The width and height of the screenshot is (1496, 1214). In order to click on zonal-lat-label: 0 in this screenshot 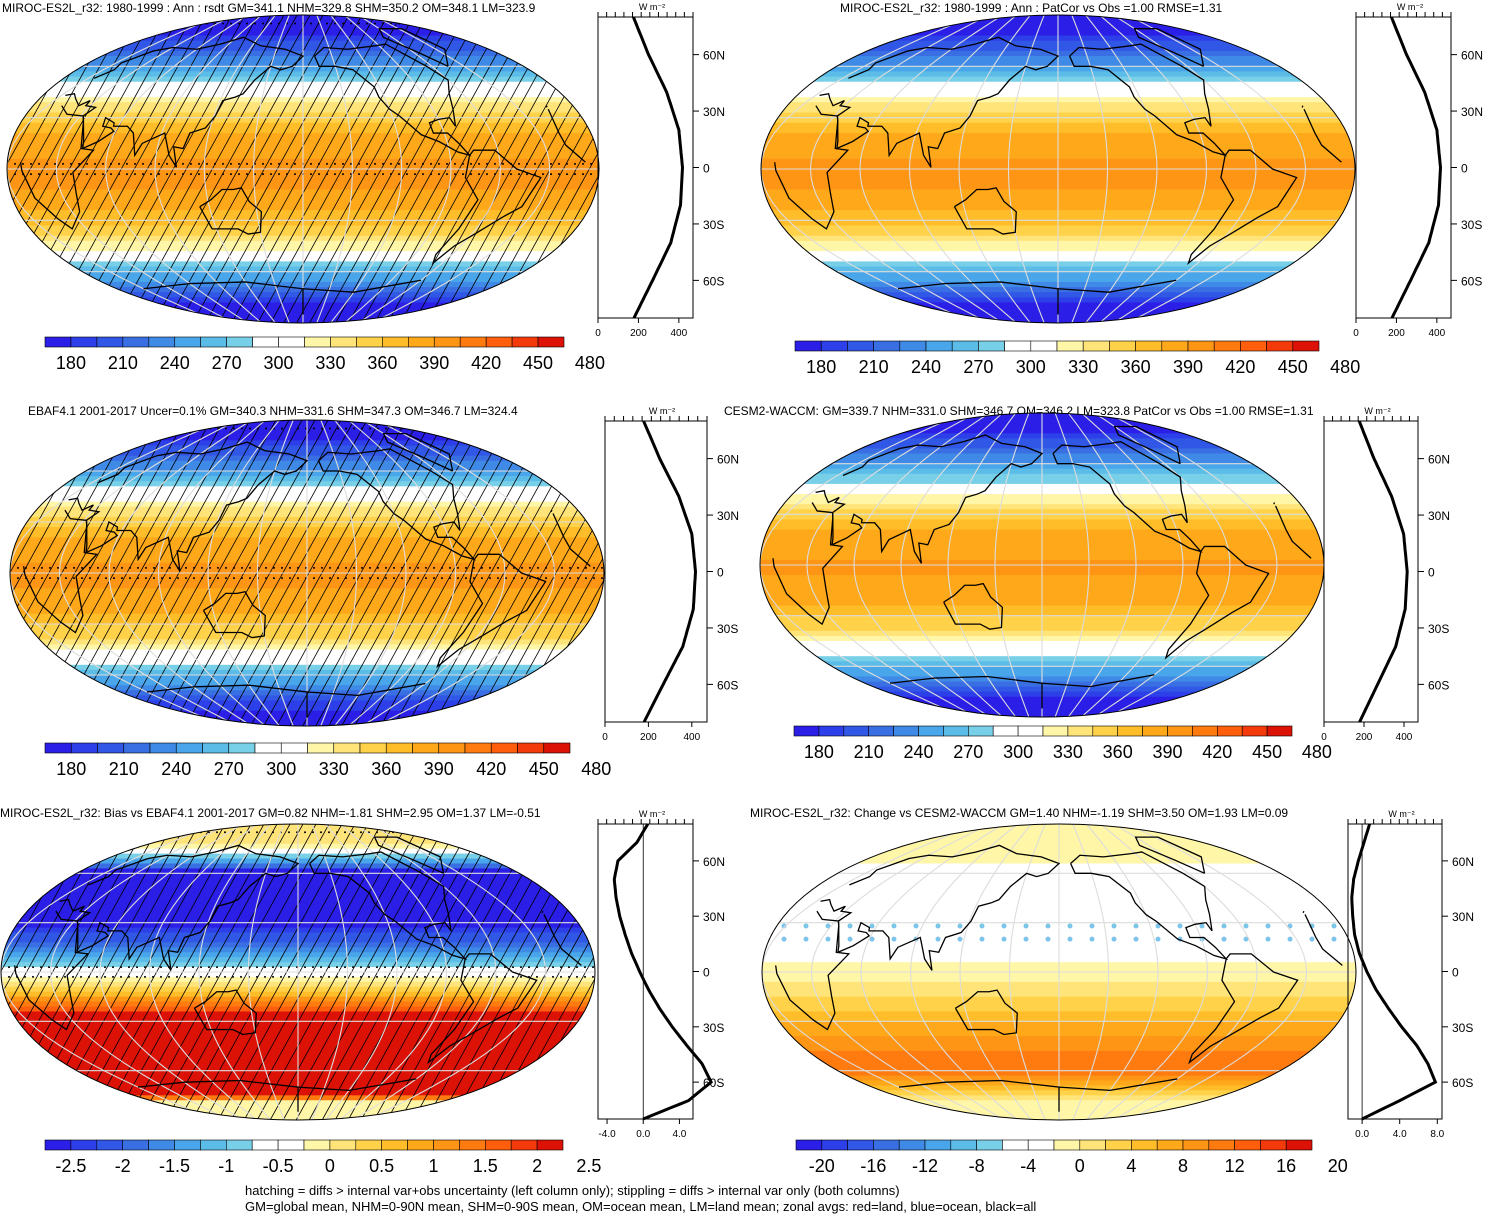, I will do `click(720, 573)`.